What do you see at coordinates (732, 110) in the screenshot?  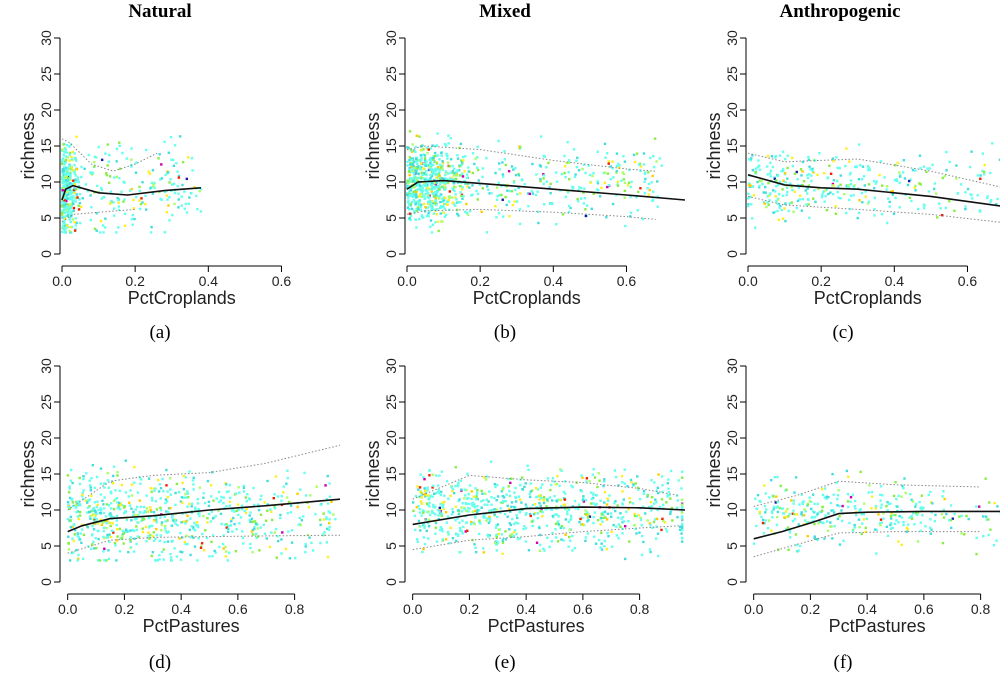 I see `panel-c-ytick-label-20: 20` at bounding box center [732, 110].